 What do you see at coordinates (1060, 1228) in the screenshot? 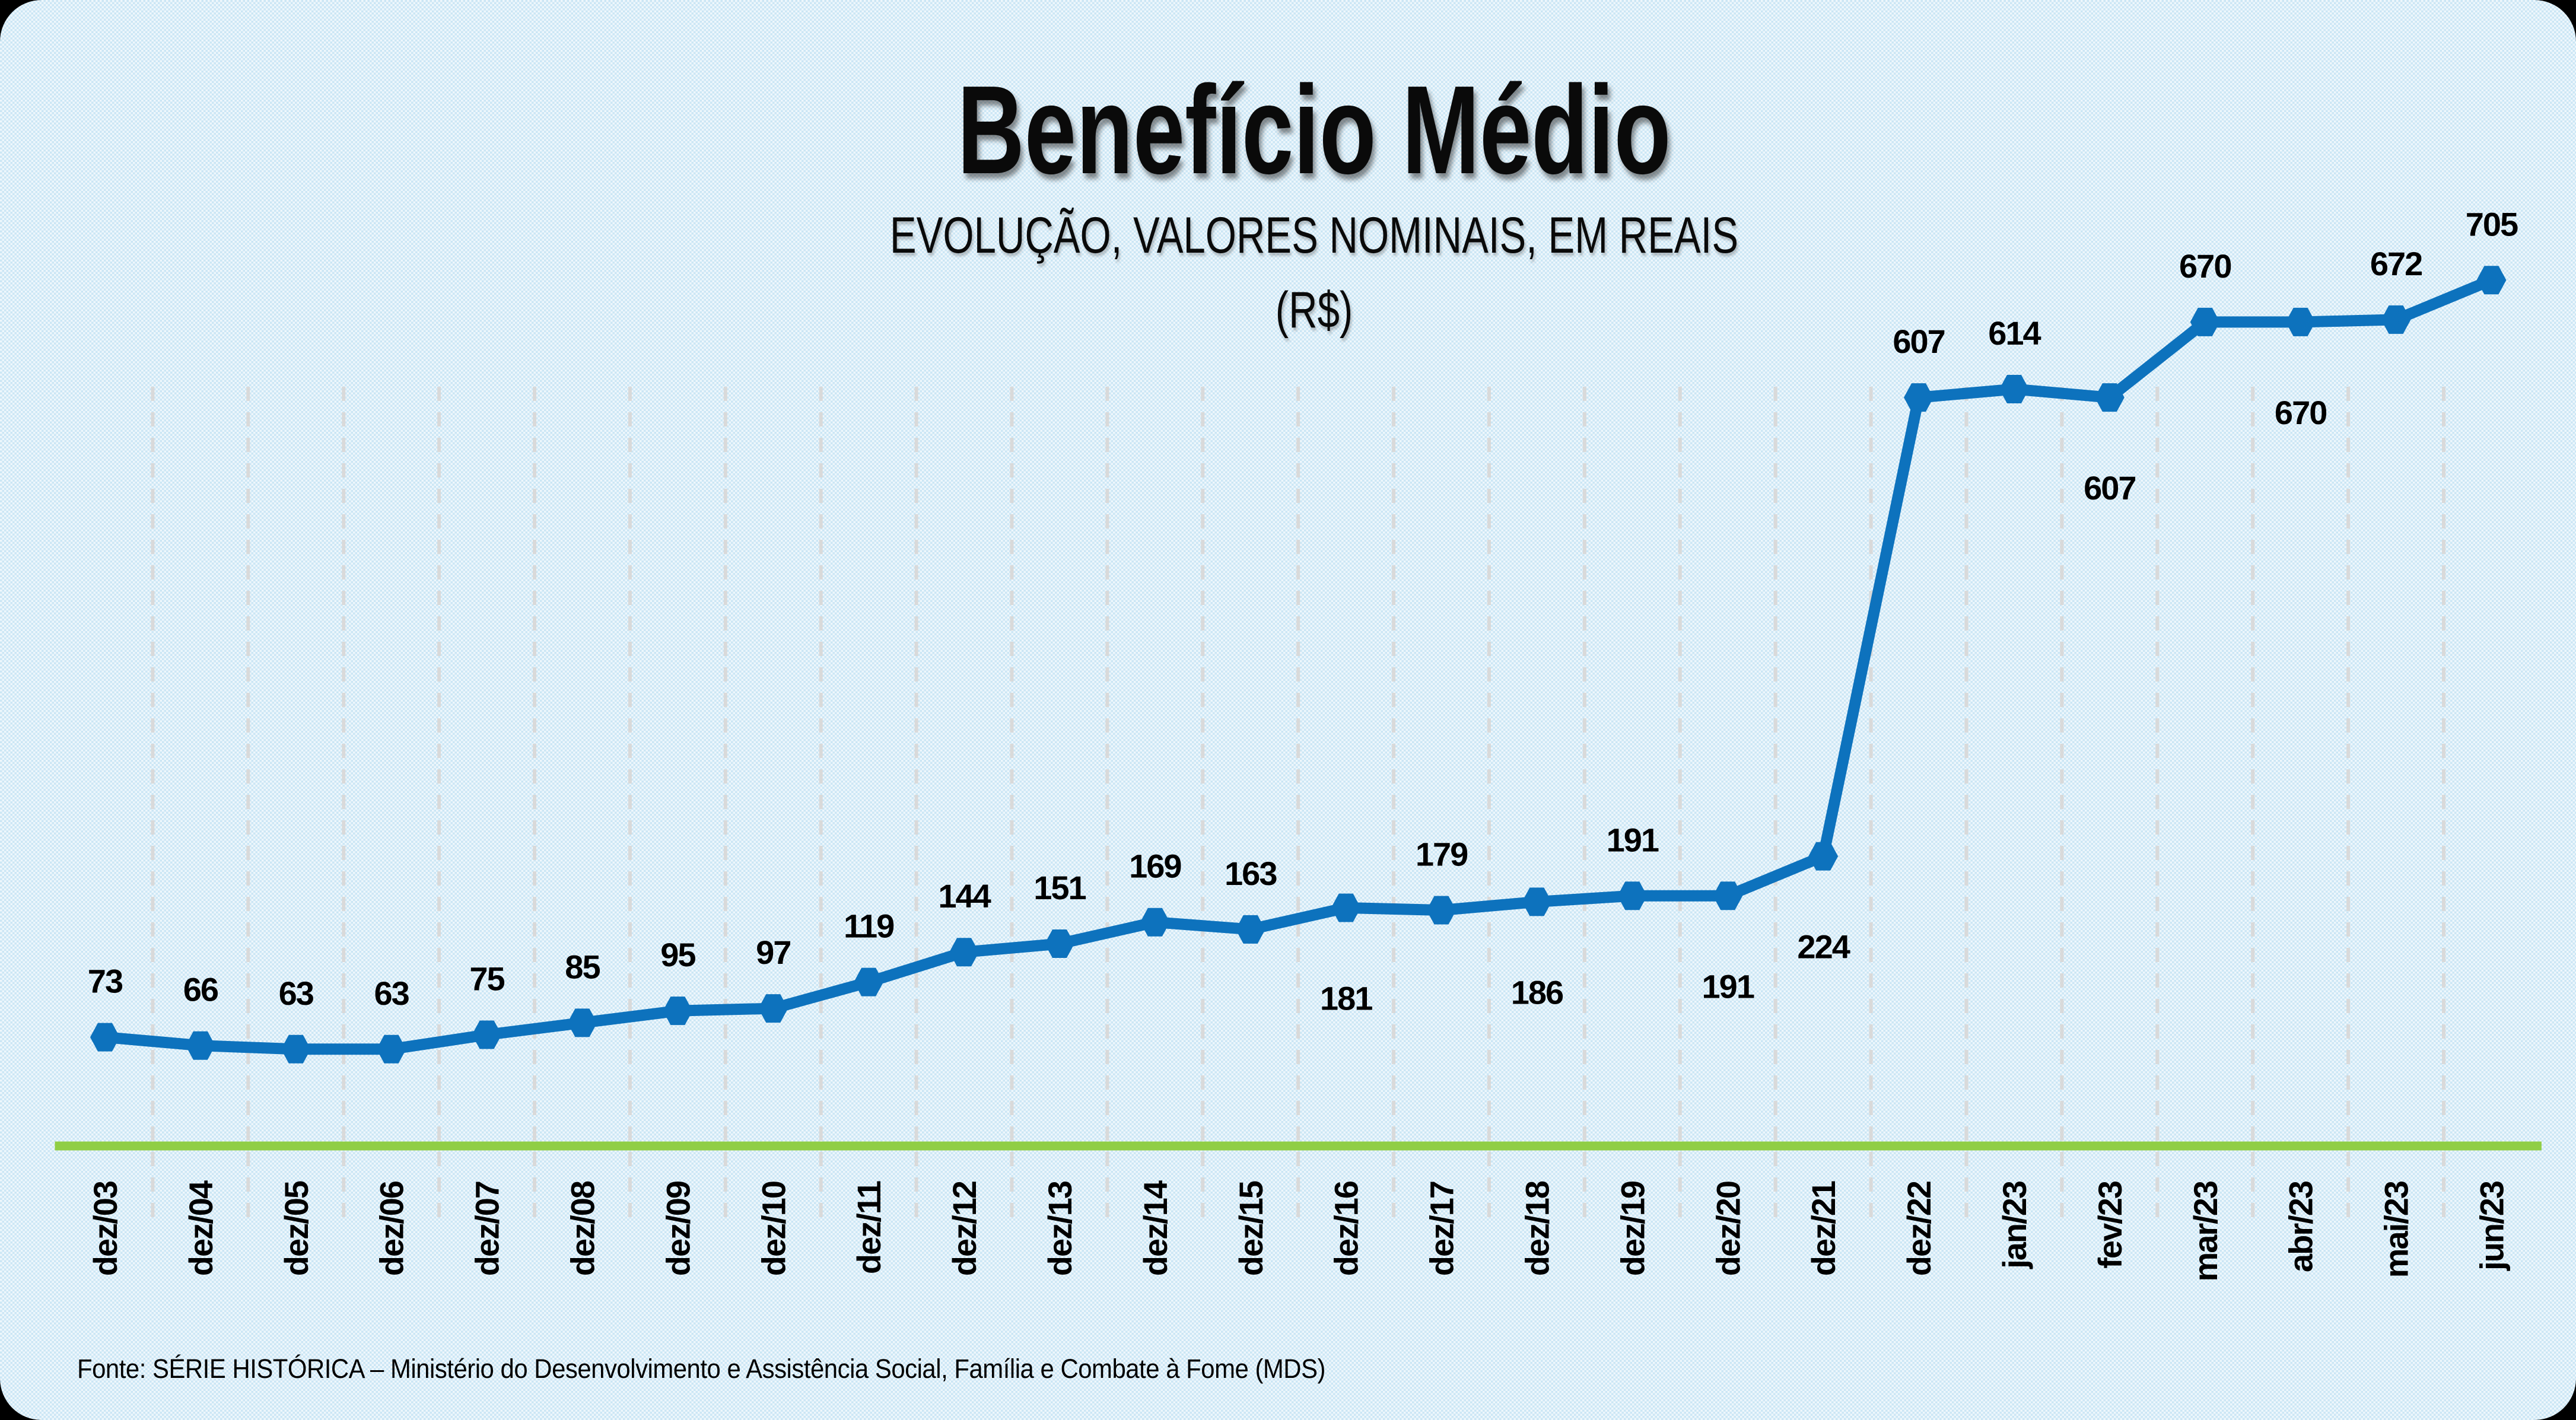
I see `x-axis-label: dez/13` at bounding box center [1060, 1228].